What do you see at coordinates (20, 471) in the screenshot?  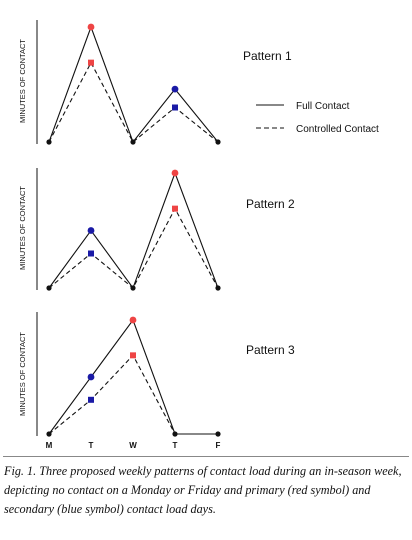 I see `caption-label: Fig. 1.` at bounding box center [20, 471].